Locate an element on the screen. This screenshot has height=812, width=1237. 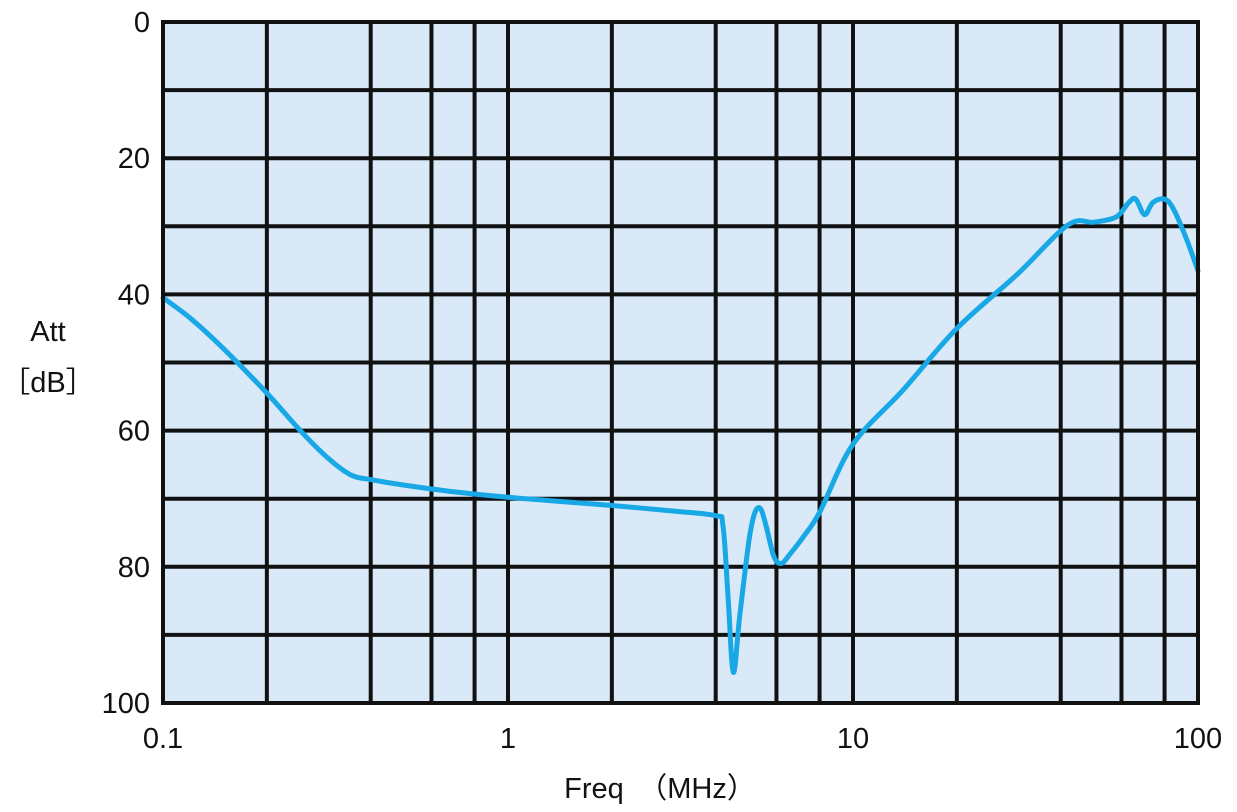
x-axis-label: Freq （MHz） is located at coordinates (660, 789).